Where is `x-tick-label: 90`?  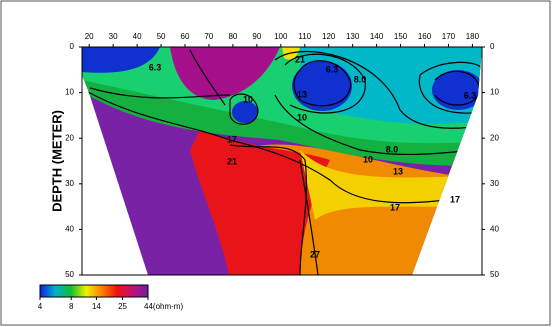
x-tick-label: 90 is located at coordinates (256, 36).